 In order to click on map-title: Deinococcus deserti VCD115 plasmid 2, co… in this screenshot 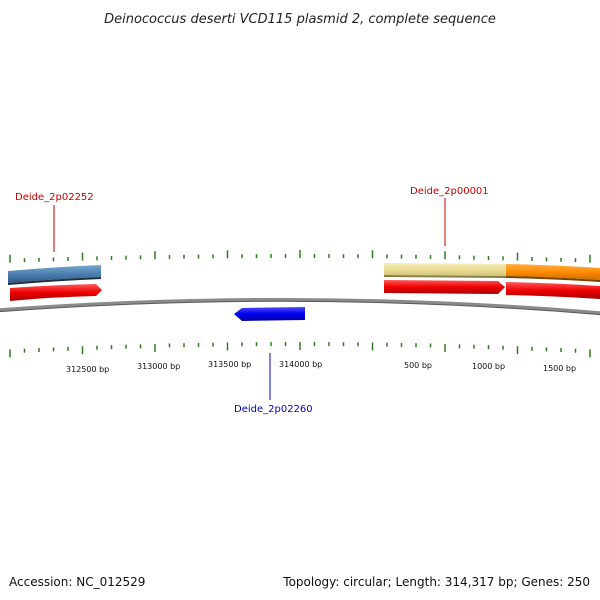, I will do `click(300, 19)`.